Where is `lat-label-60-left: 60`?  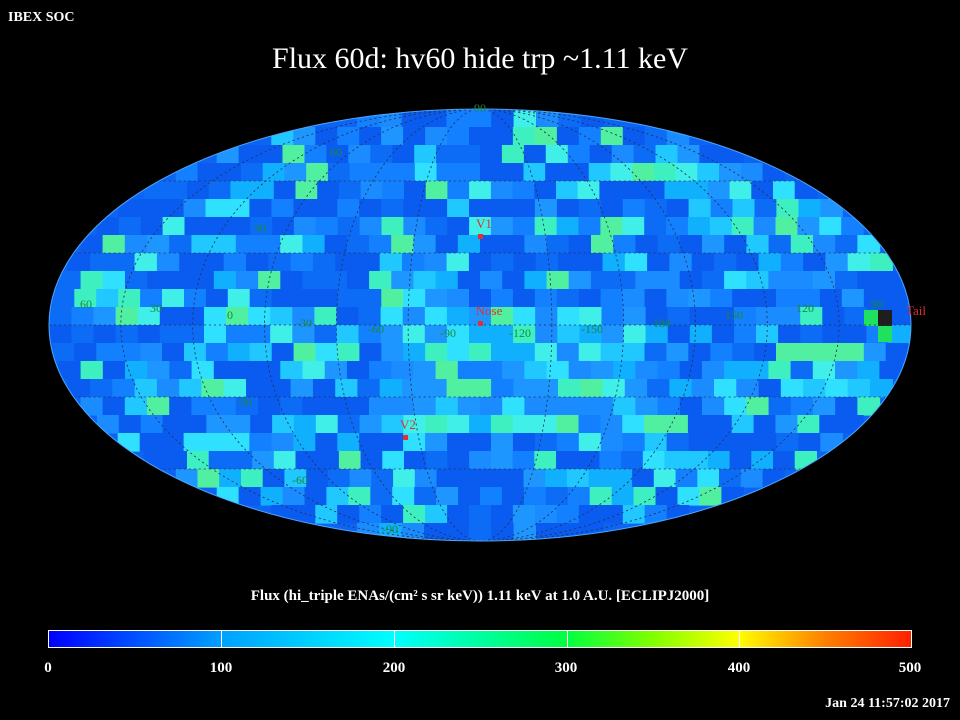
lat-label-60-left: 60 is located at coordinates (86, 304).